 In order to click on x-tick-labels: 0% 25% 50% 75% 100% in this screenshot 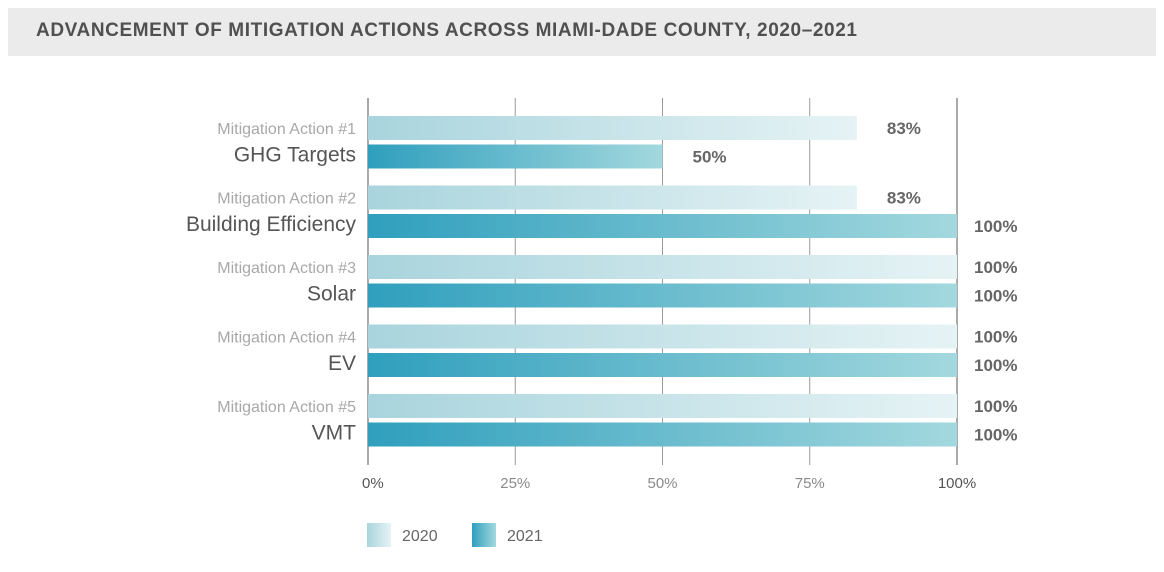, I will do `click(669, 483)`.